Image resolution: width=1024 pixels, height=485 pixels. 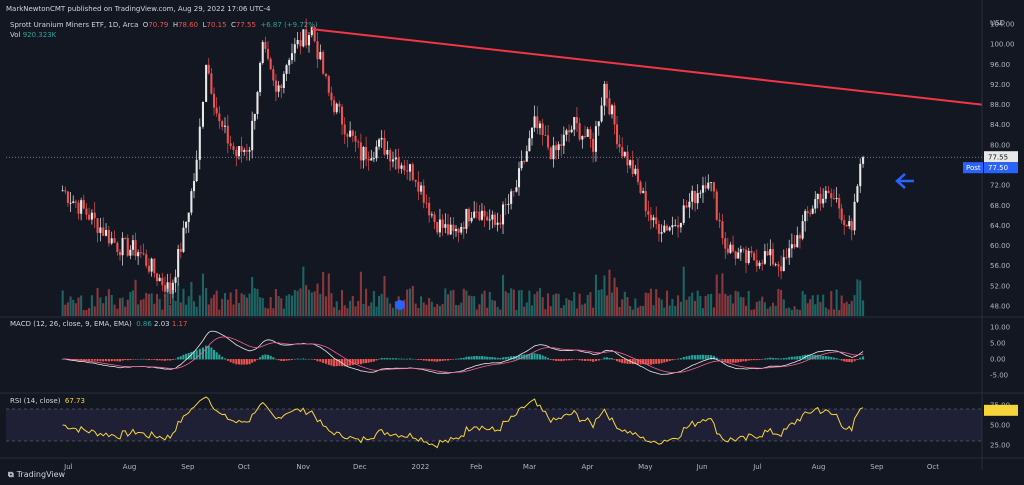 What do you see at coordinates (421, 467) in the screenshot?
I see `time-tick-label: 2022` at bounding box center [421, 467].